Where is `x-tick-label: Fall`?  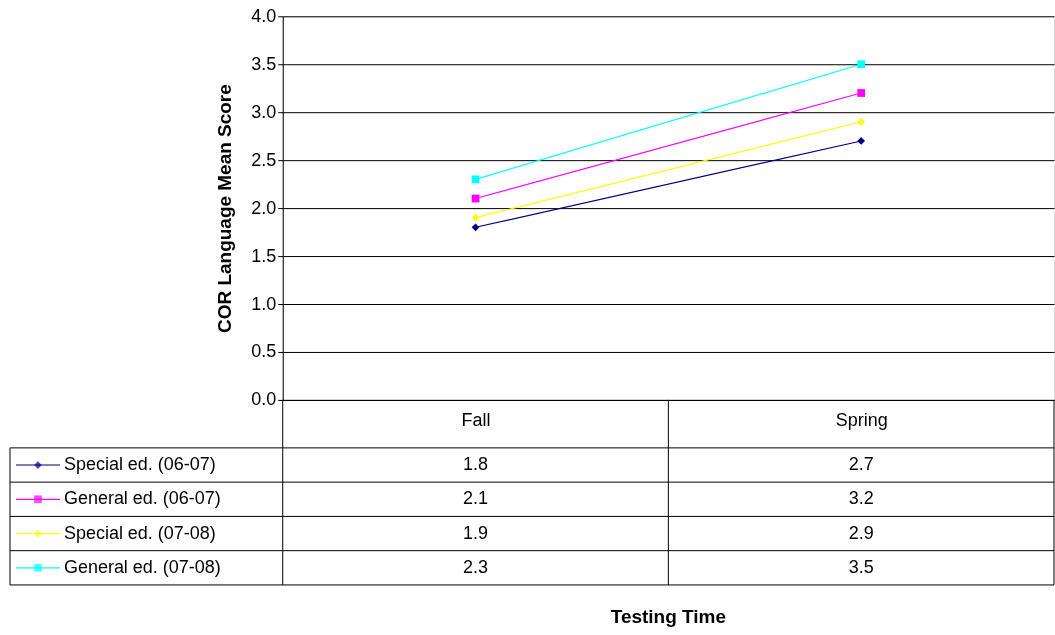 x-tick-label: Fall is located at coordinates (476, 420).